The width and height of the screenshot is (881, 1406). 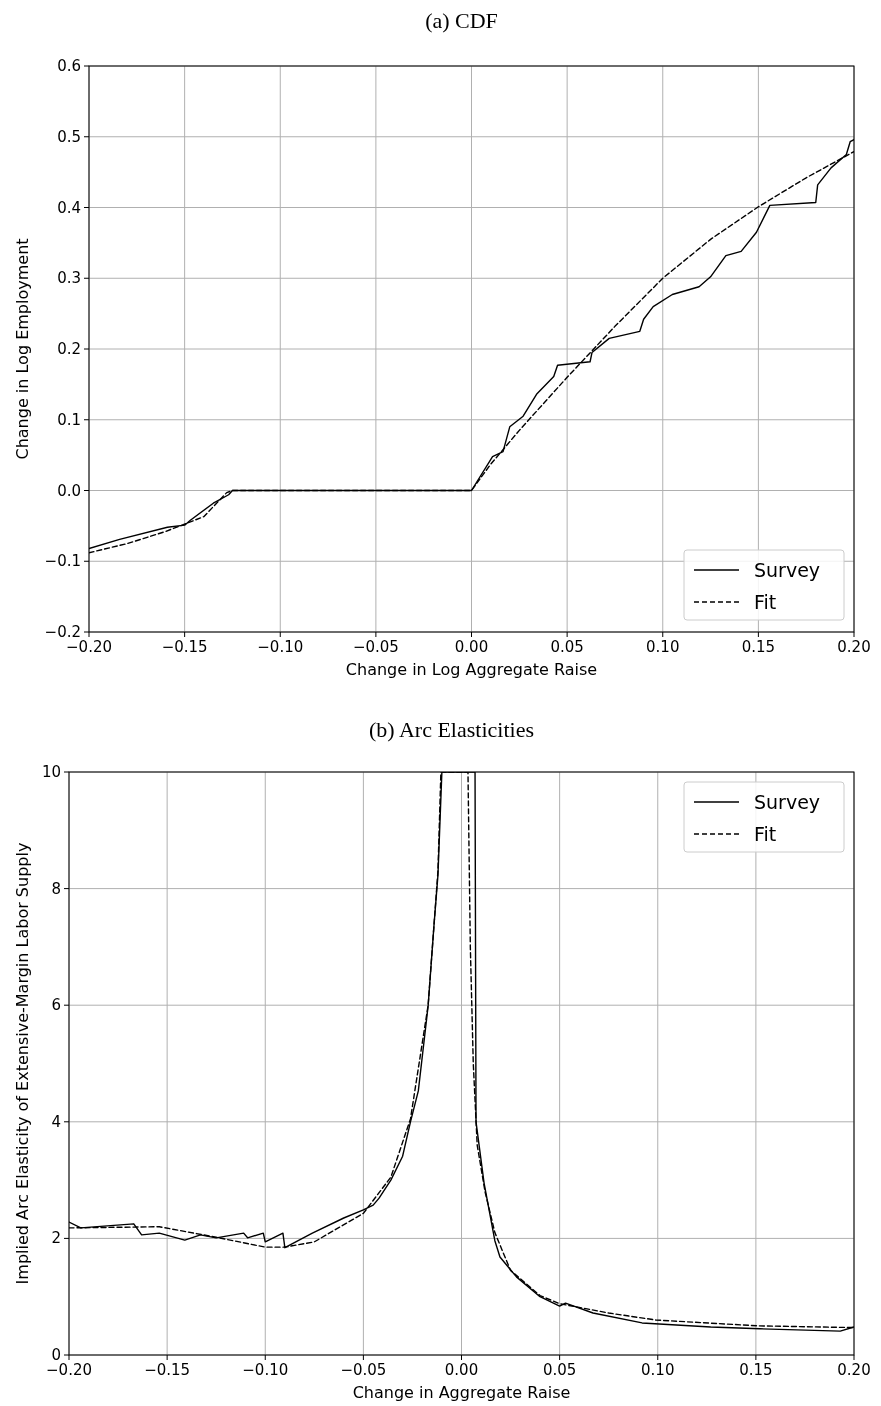 I want to click on y-axis-title: Implied Arc Elasticity of Extensive-Margin Labor Supply, so click(x=22, y=1063).